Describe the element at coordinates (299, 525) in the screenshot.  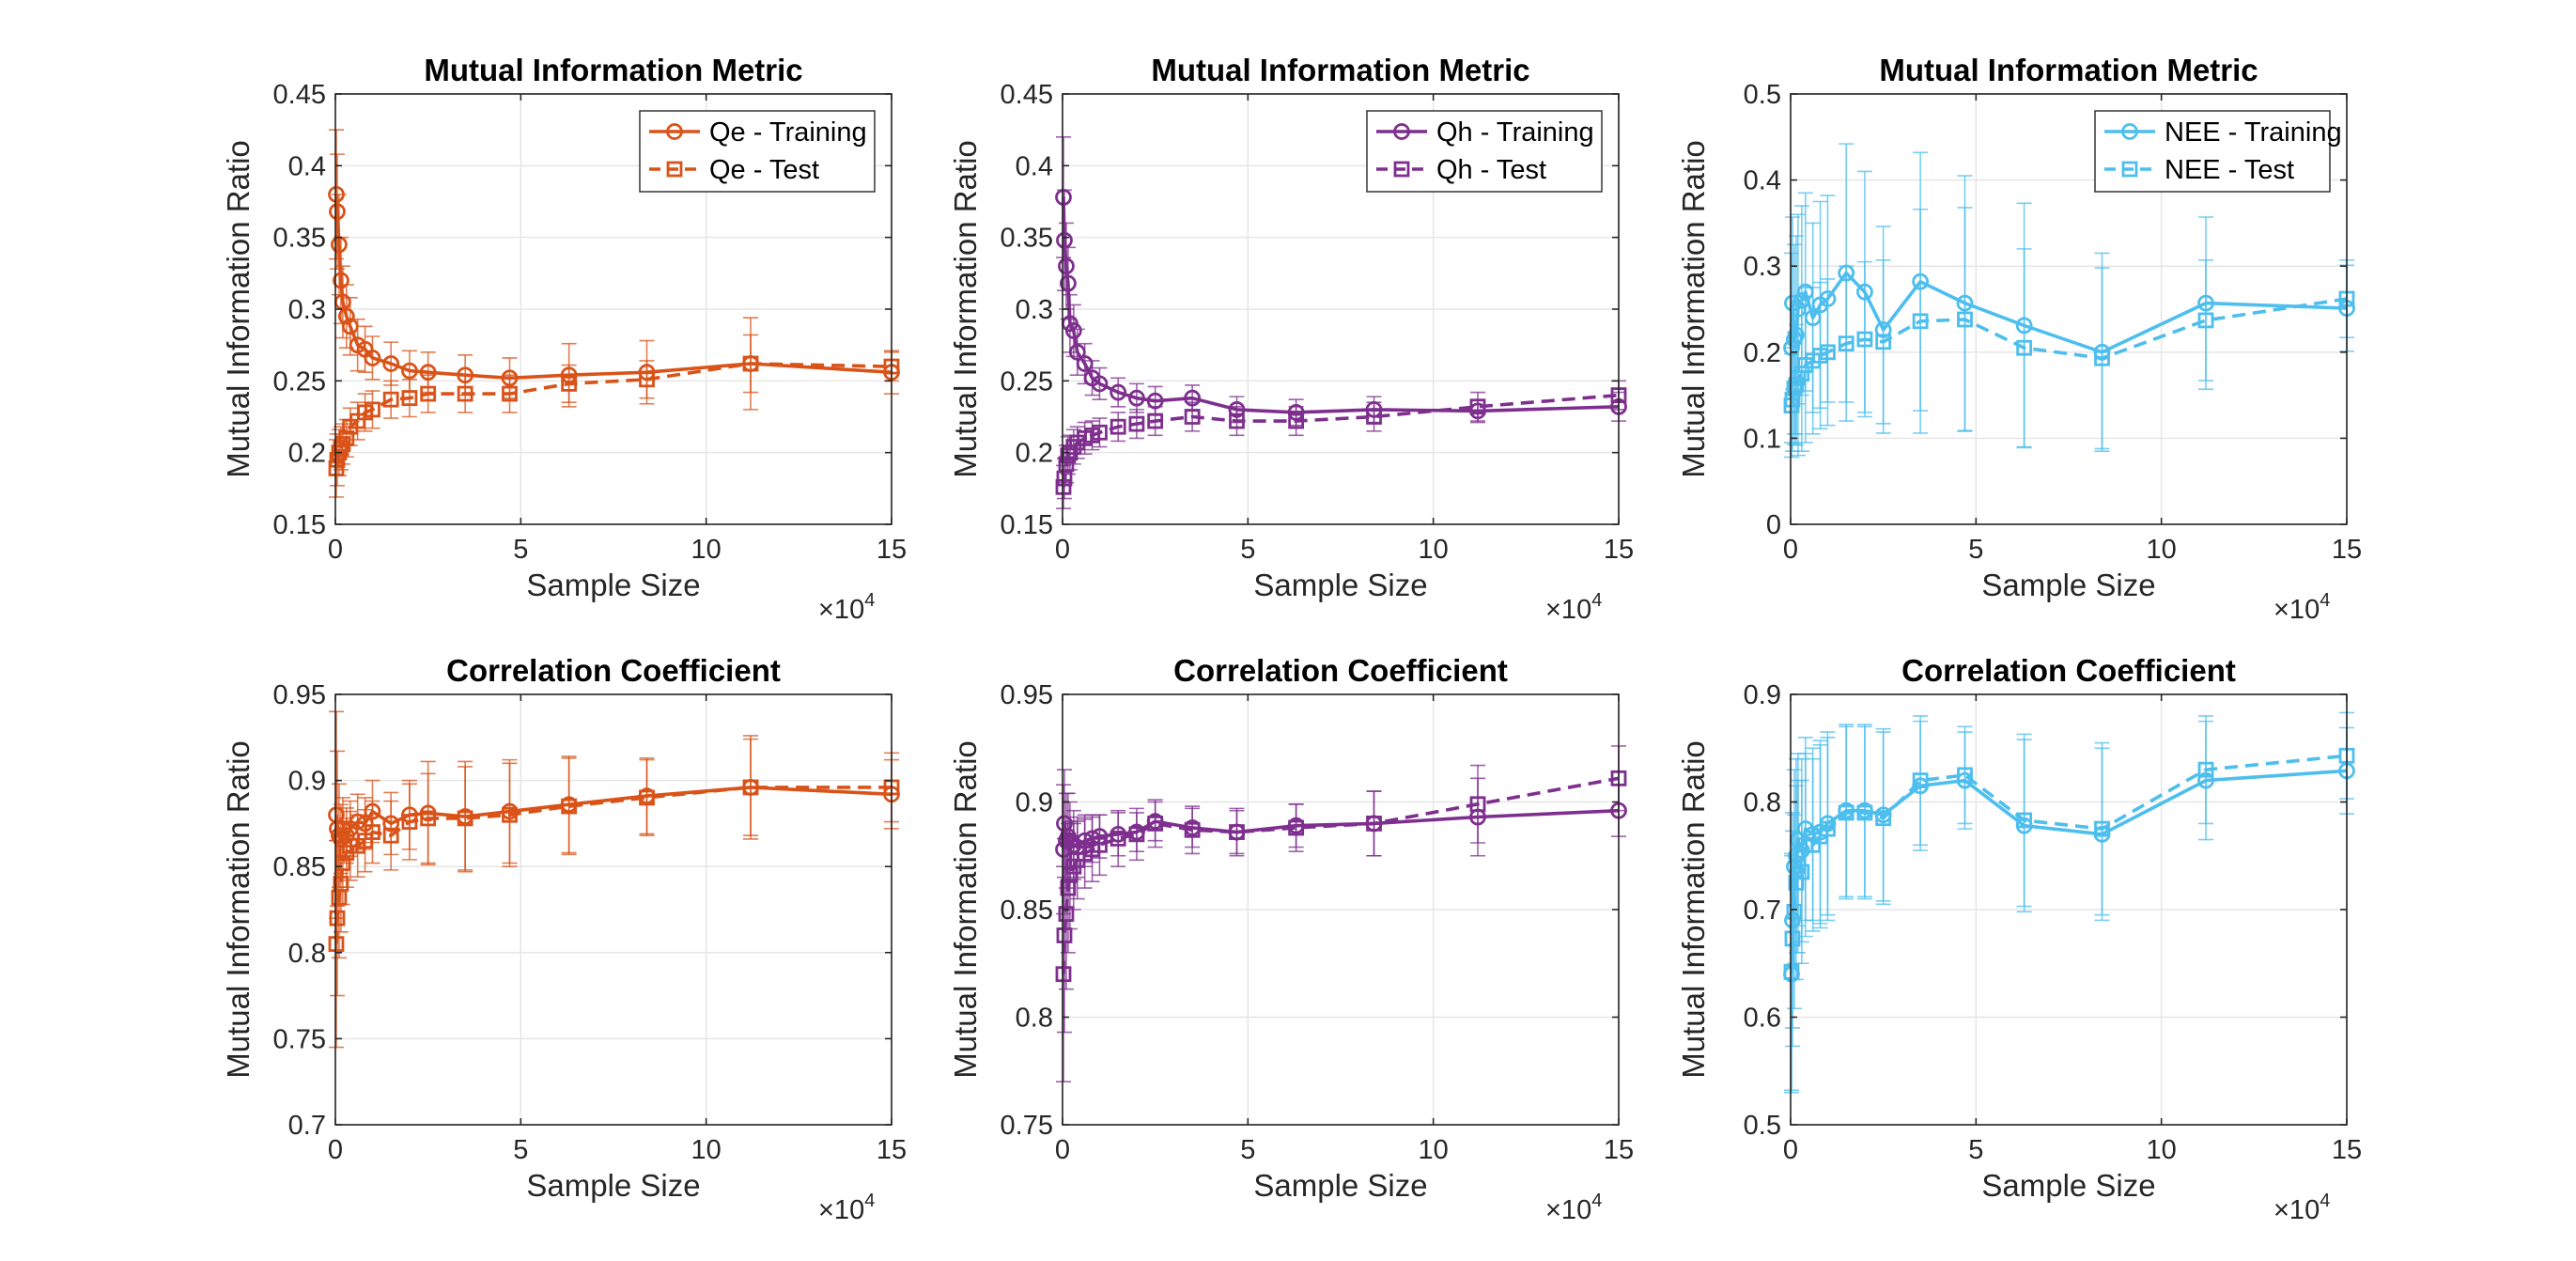
I see `y-tick-label: 0.15` at that location.